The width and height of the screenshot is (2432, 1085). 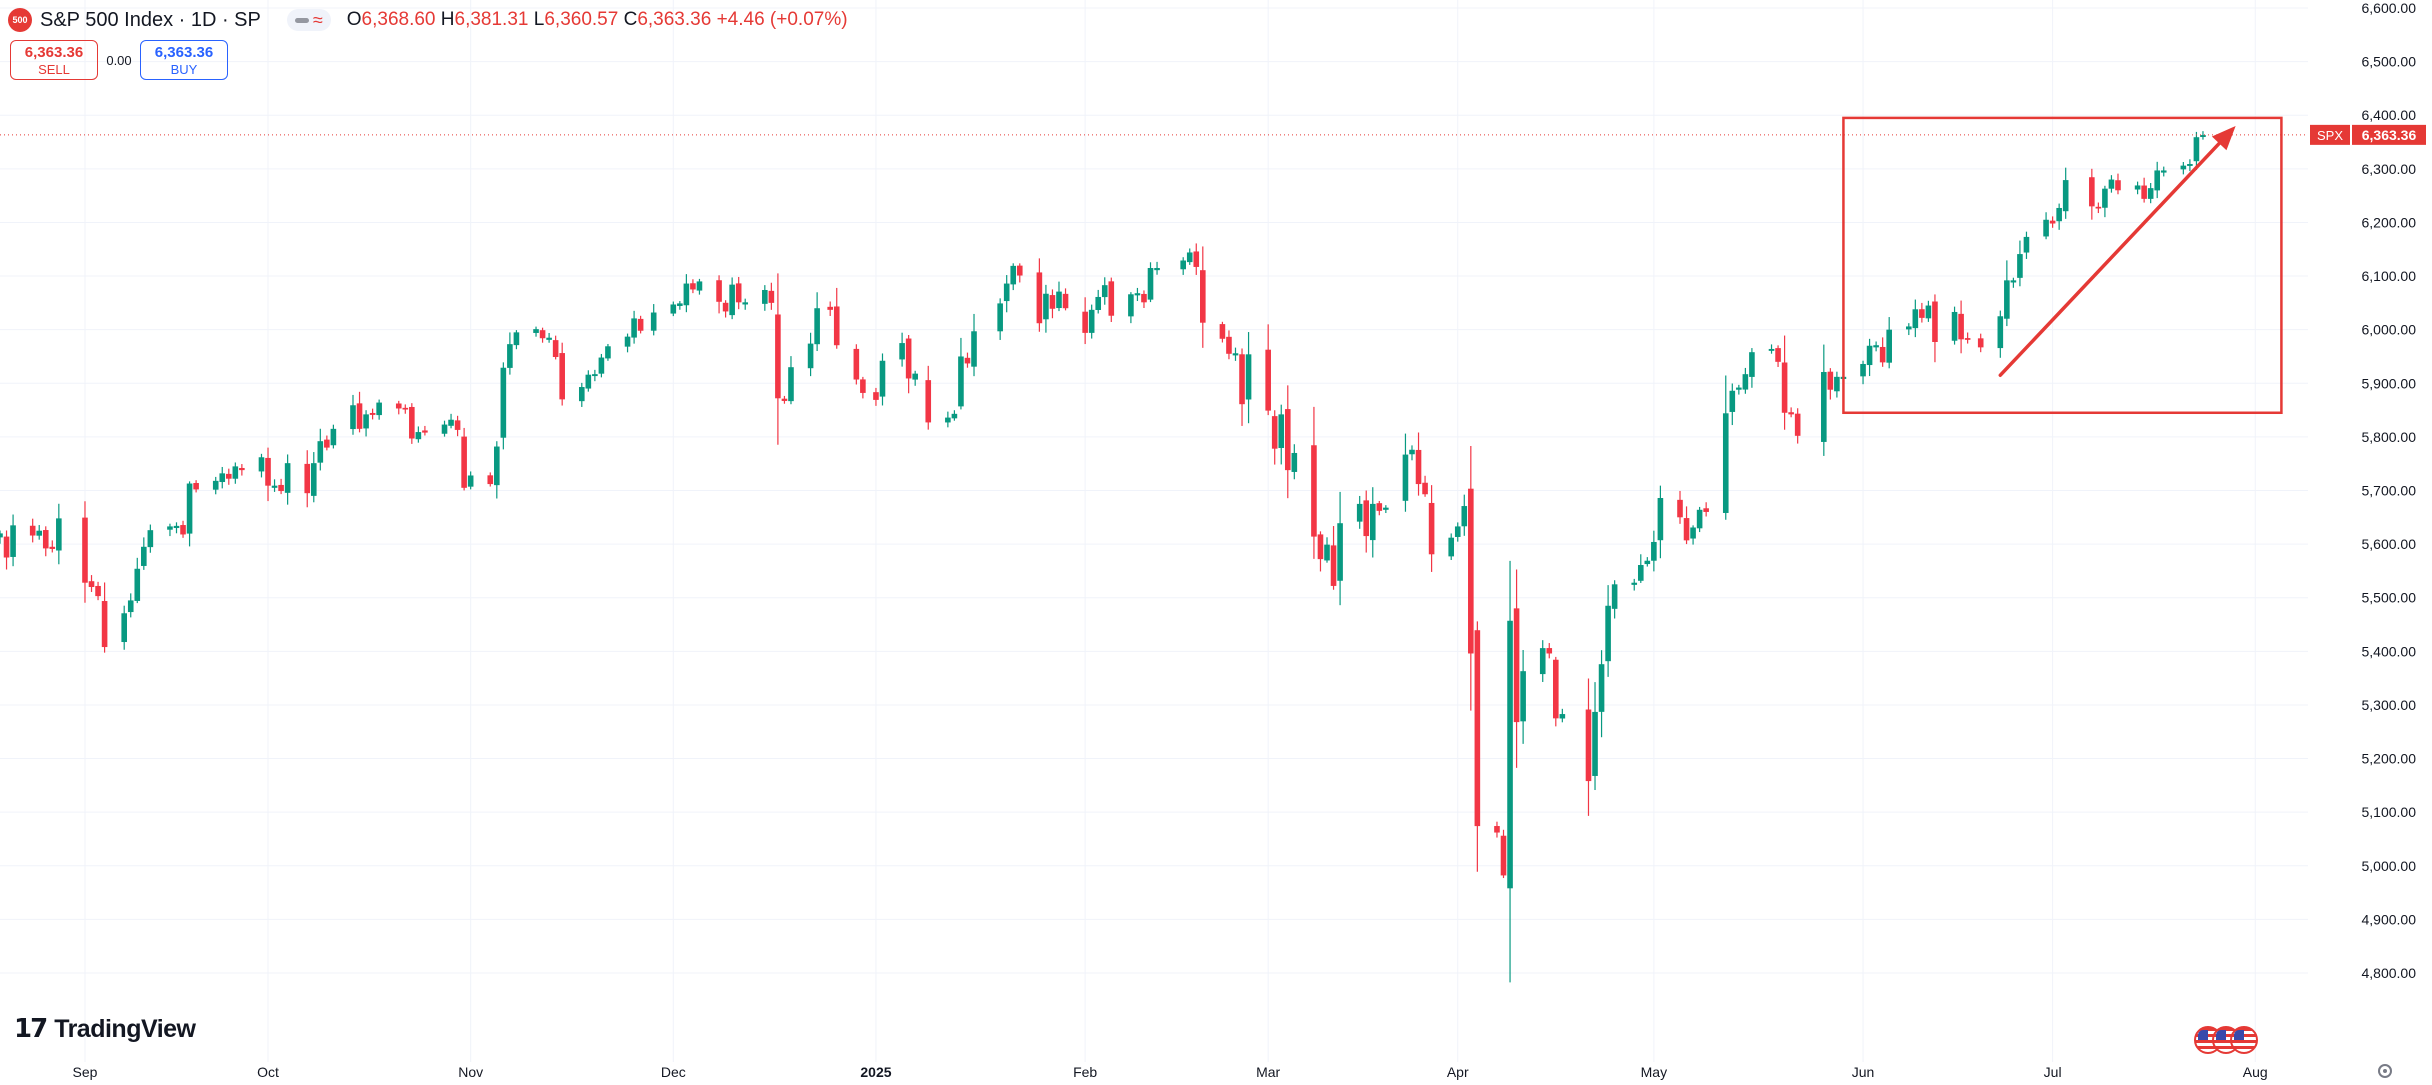 I want to click on tradingview-wordmark: TradingView, so click(x=125, y=1028).